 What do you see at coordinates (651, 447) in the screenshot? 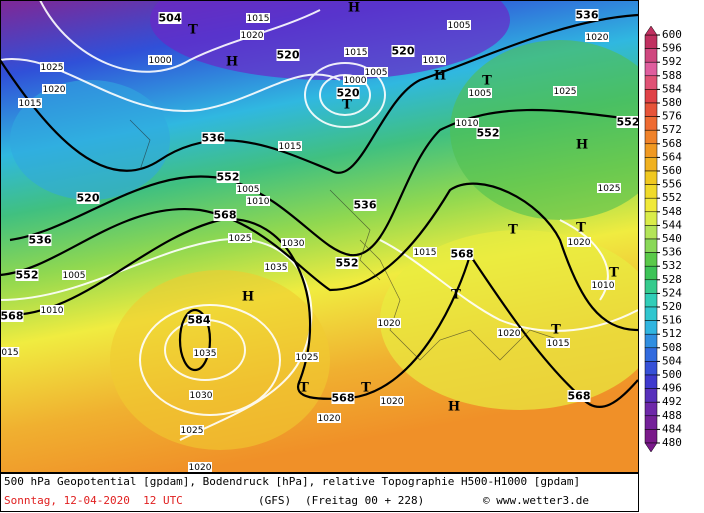
I see `colorbar-arrow-bottom` at bounding box center [651, 447].